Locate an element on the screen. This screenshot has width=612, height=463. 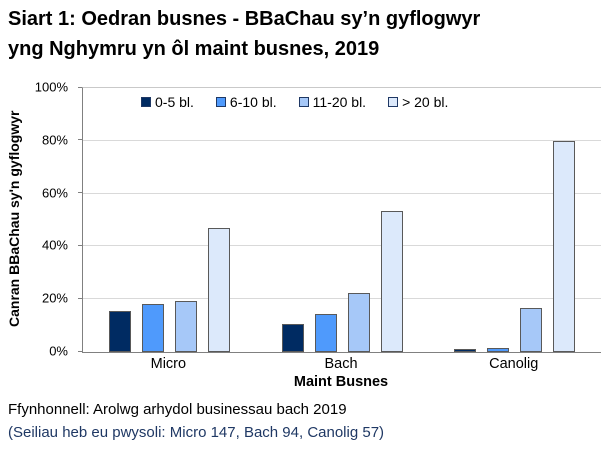
x-tick-label: Micro is located at coordinates (168, 364).